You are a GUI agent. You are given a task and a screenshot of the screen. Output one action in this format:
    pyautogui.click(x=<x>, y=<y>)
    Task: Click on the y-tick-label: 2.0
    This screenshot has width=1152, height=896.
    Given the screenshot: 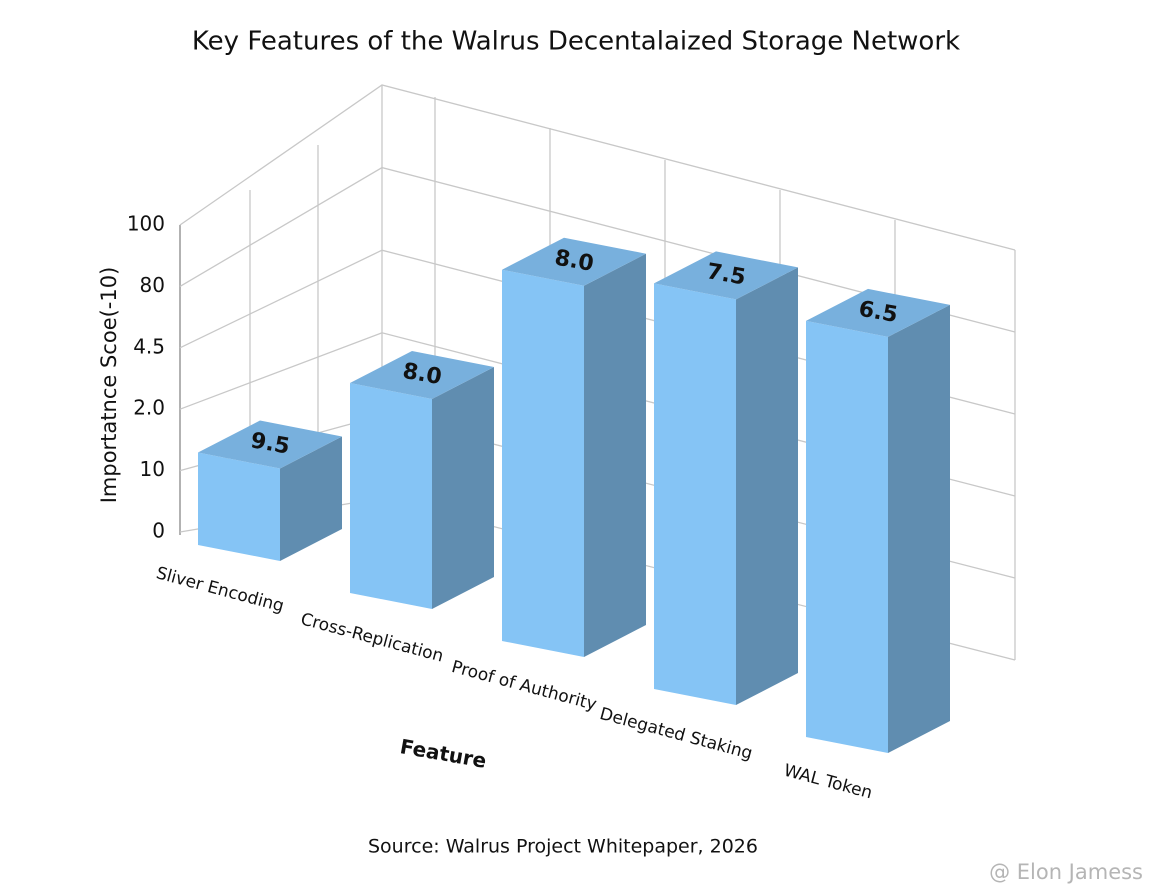 What is the action you would take?
    pyautogui.click(x=149, y=408)
    